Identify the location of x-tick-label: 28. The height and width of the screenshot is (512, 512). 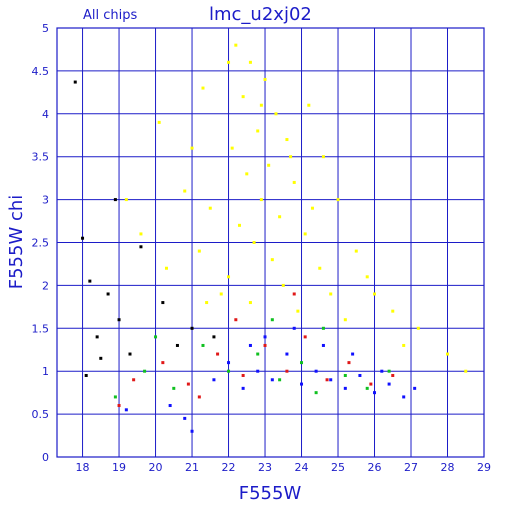
(448, 467).